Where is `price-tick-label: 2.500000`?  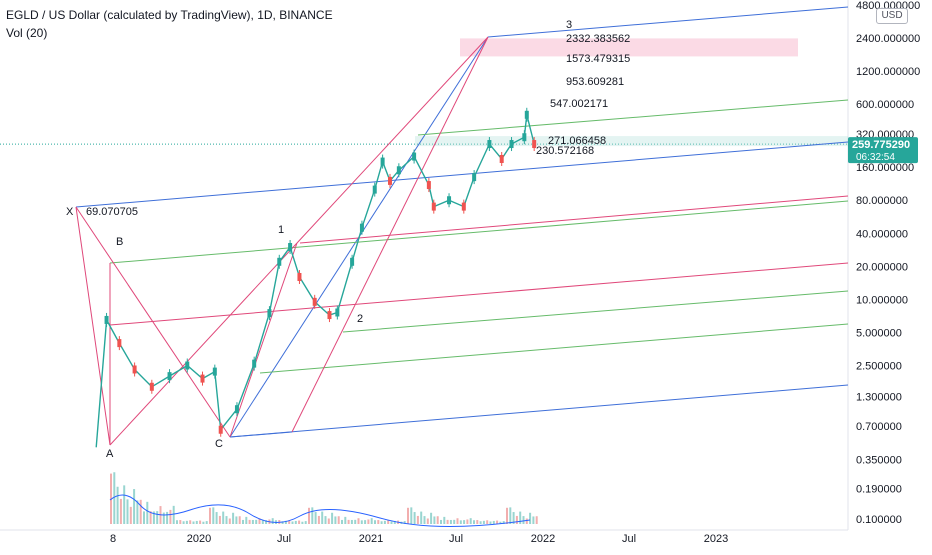 price-tick-label: 2.500000 is located at coordinates (879, 367).